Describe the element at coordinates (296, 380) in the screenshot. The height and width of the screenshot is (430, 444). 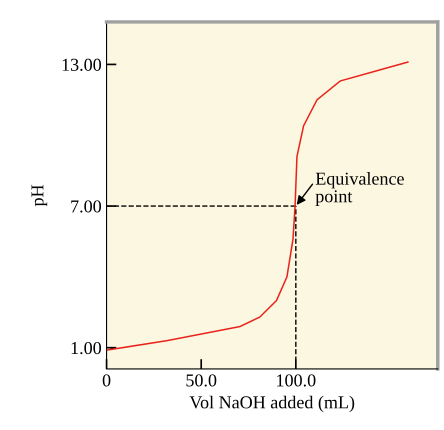
I see `x-tick-label: 100.0` at that location.